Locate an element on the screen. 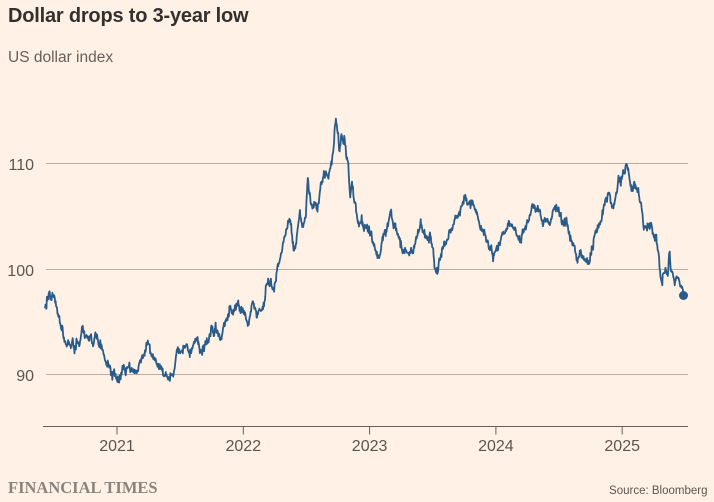  svg-text: 110 is located at coordinates (21, 165).